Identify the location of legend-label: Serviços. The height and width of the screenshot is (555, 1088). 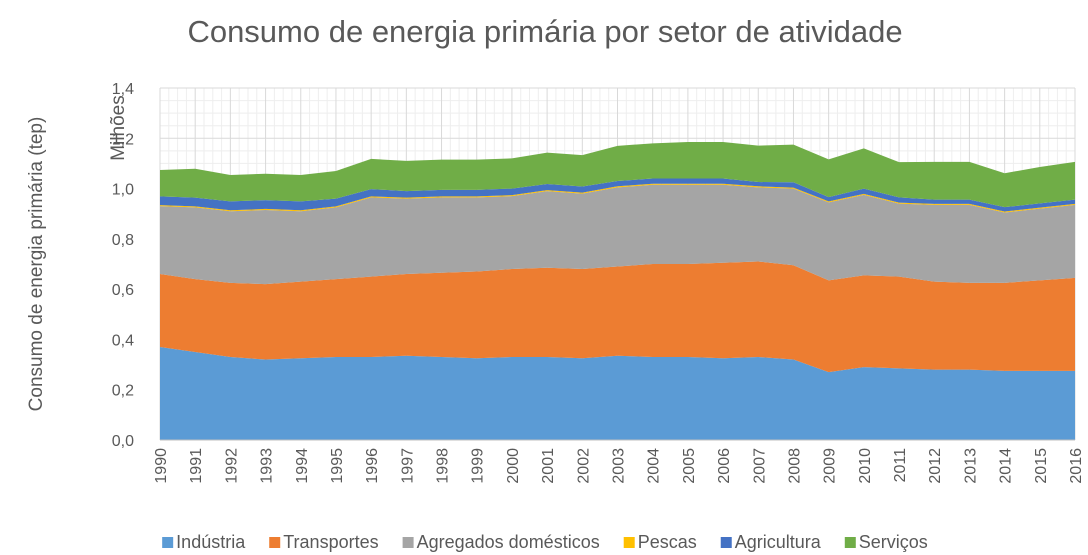
(893, 542).